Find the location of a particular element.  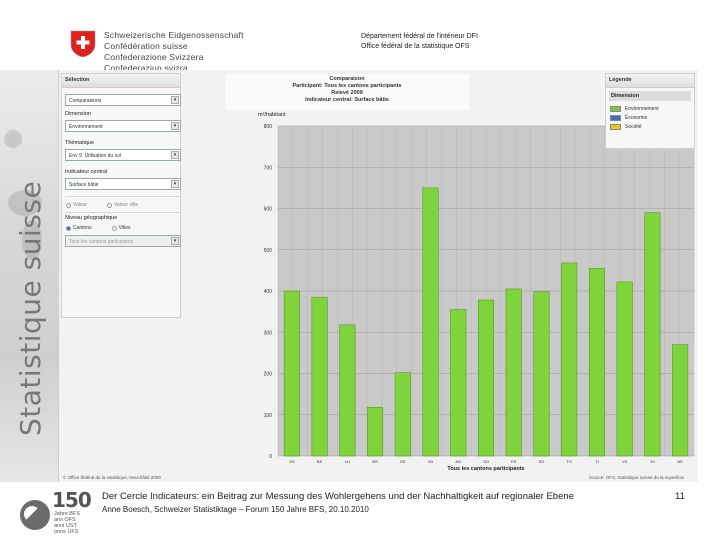

dimension-select-value: Environnement is located at coordinates (86, 127).